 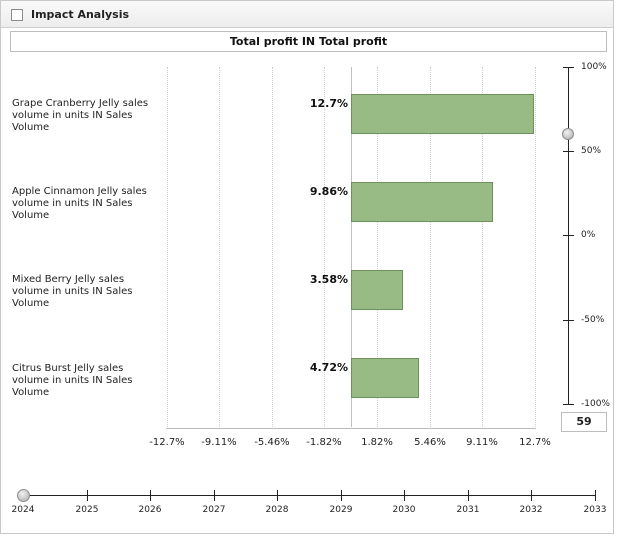 I want to click on x-axis-line, so click(x=351, y=428).